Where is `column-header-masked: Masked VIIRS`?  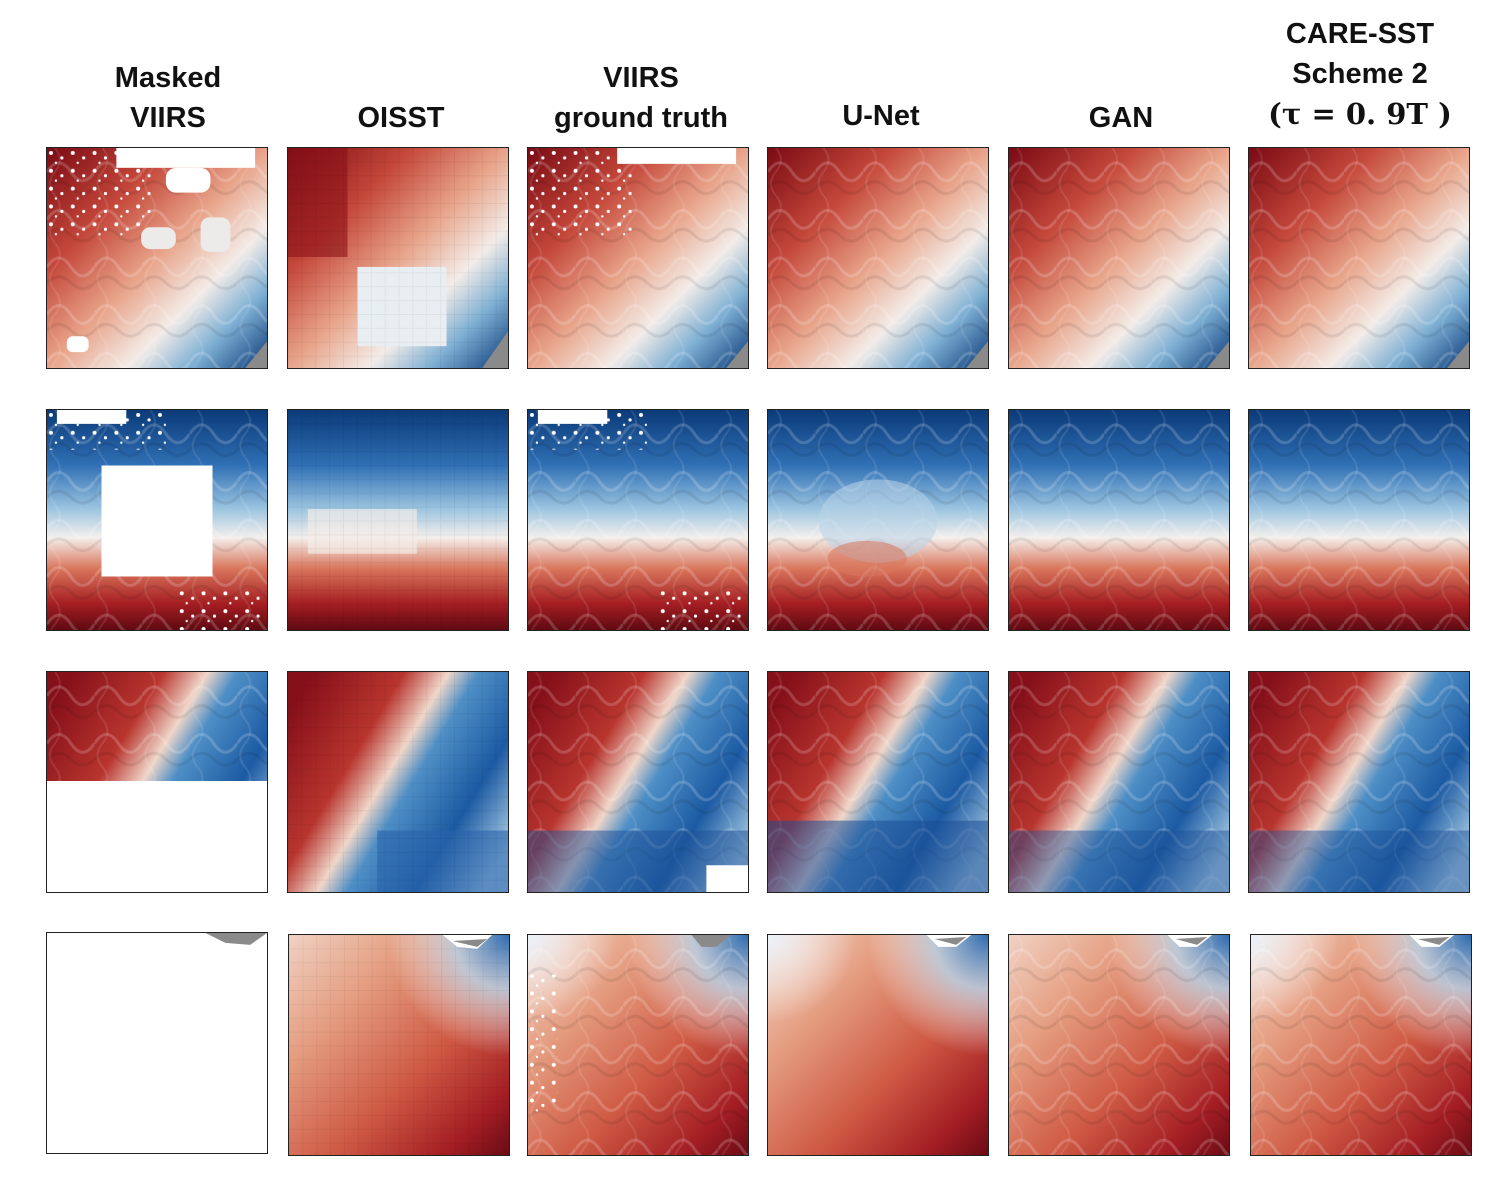
column-header-masked: Masked VIIRS is located at coordinates (168, 98).